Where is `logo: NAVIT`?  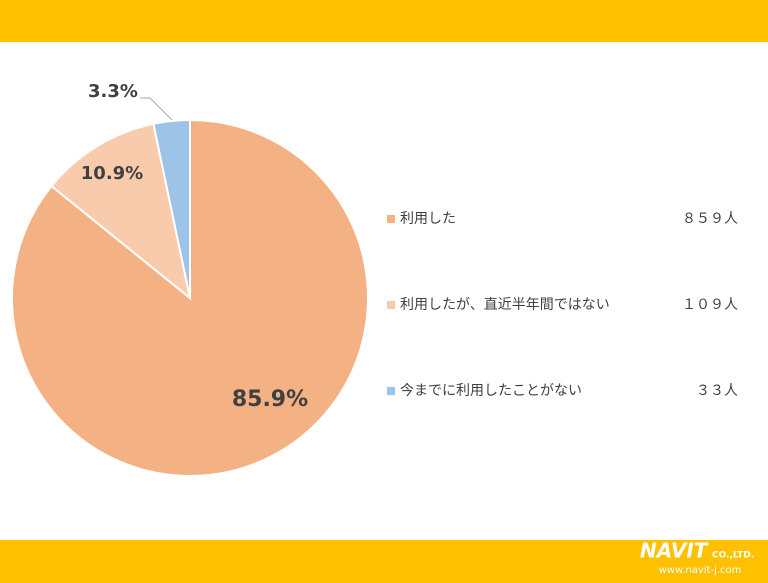 logo: NAVIT is located at coordinates (674, 551).